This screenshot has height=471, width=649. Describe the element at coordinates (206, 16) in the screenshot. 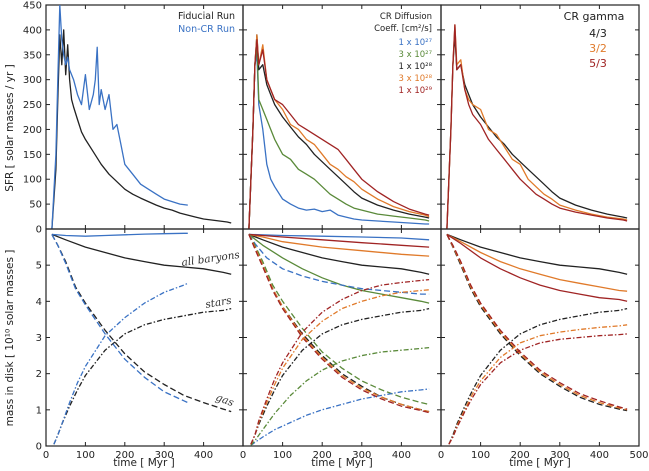

I see `legend-entry-fiducial: Fiducial Run` at that location.